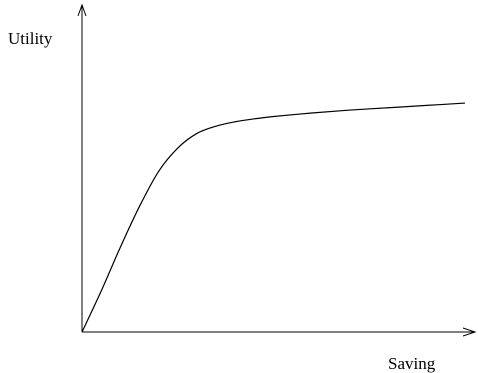  Describe the element at coordinates (469, 332) in the screenshot. I see `x-axis-arrow-icon` at that location.